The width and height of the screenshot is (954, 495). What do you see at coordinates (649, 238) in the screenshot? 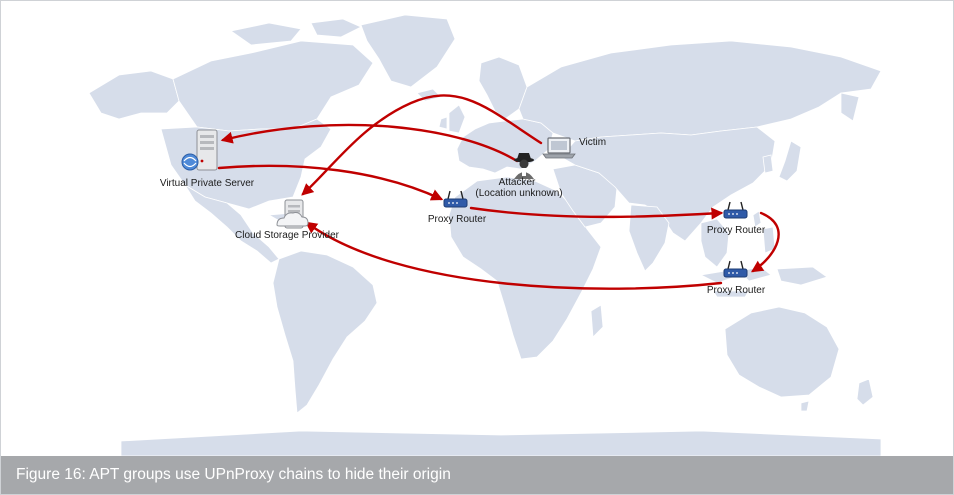
I see `land-india` at bounding box center [649, 238].